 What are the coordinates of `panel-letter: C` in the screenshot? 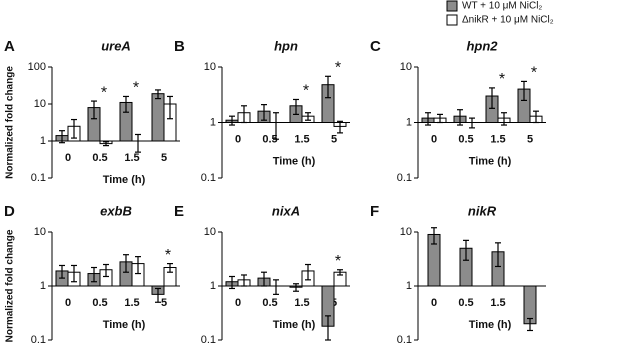 It's located at (375, 46).